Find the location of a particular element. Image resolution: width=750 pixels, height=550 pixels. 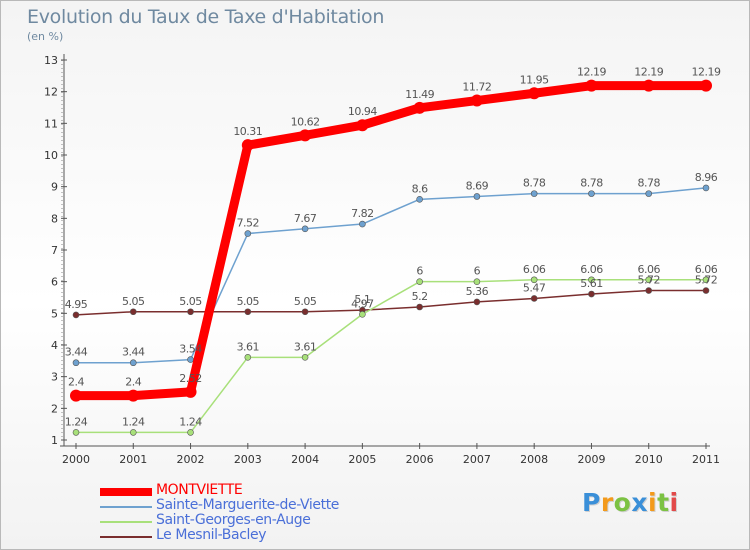

x-tick-label: 2001 is located at coordinates (133, 459).